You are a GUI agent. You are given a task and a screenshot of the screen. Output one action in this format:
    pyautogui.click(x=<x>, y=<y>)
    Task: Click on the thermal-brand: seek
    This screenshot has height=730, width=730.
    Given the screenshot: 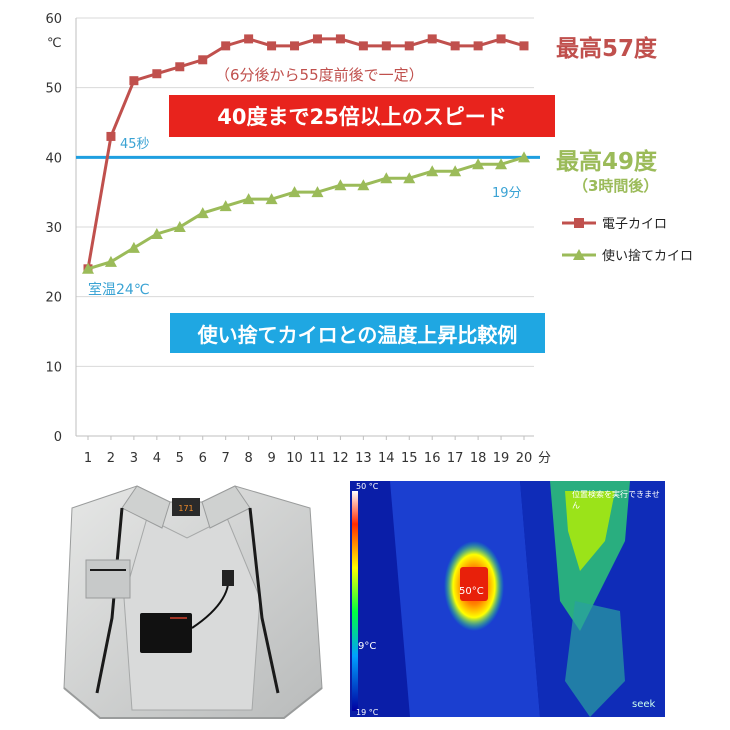 What is the action you would take?
    pyautogui.click(x=644, y=704)
    